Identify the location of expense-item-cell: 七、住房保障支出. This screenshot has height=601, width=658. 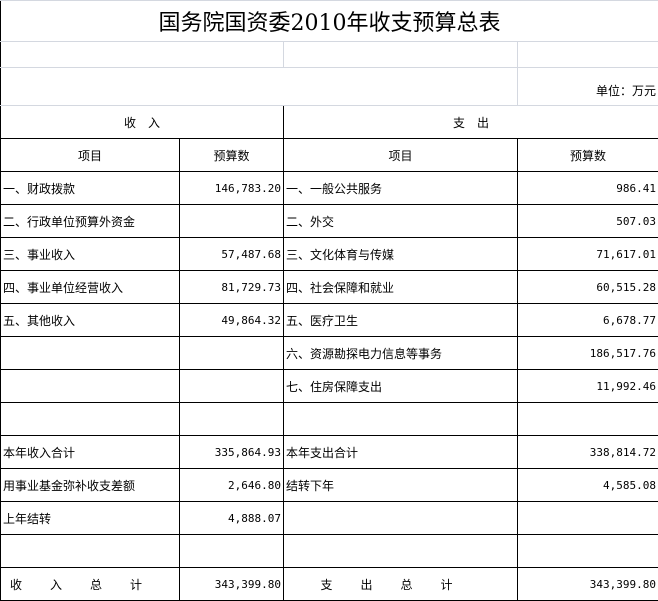
(401, 386).